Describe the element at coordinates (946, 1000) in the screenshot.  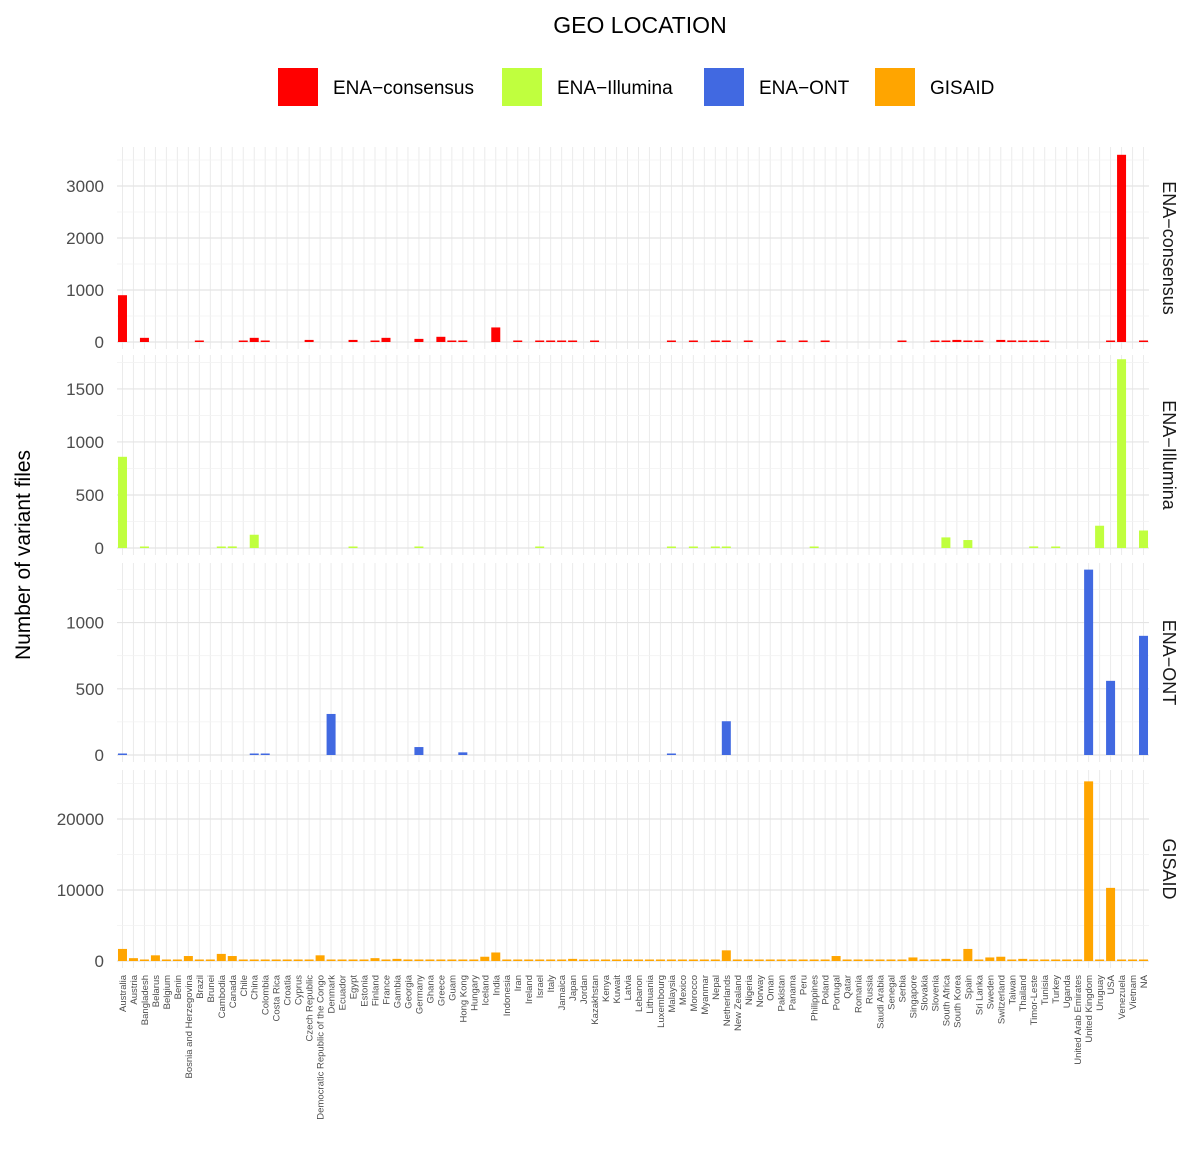
I see `x-tick-label: South Africa` at that location.